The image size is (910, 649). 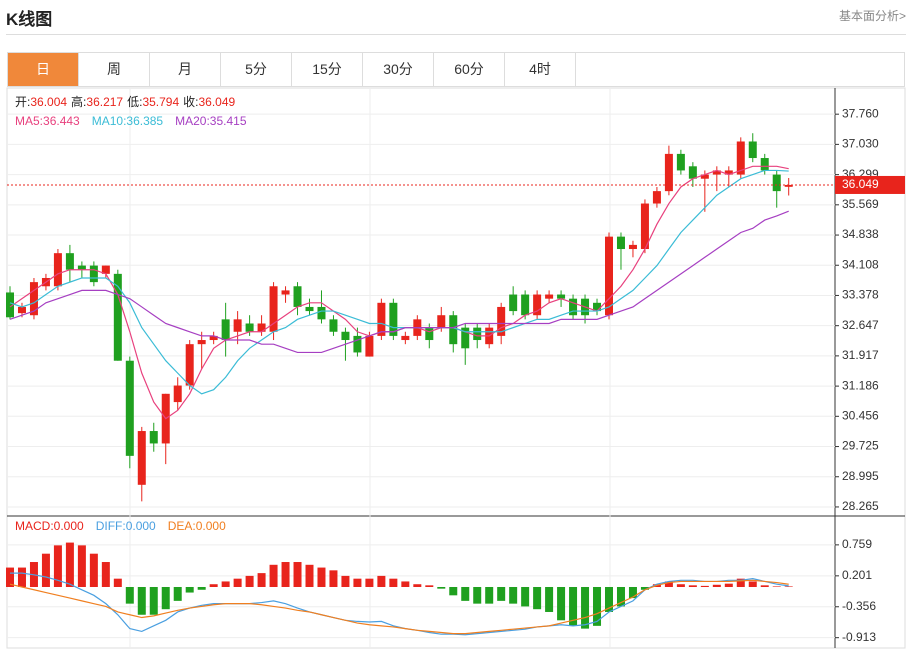 I want to click on period-tab: 15分, so click(x=327, y=69).